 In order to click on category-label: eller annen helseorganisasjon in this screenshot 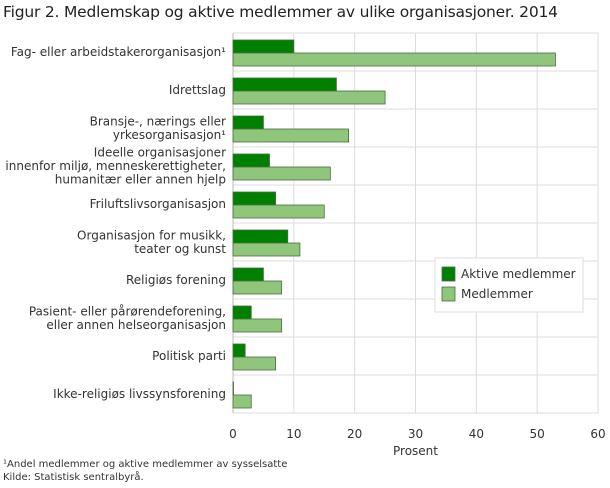, I will do `click(136, 325)`.